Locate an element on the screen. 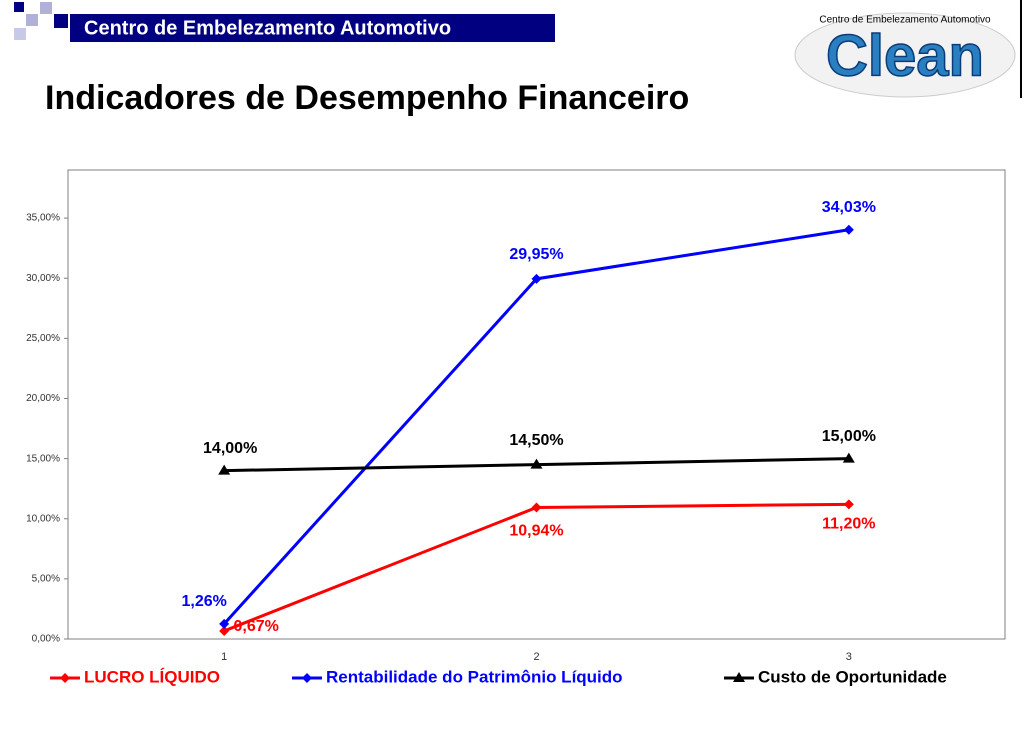 The height and width of the screenshot is (749, 1024). y-tick-label: 35,00% is located at coordinates (43, 218).